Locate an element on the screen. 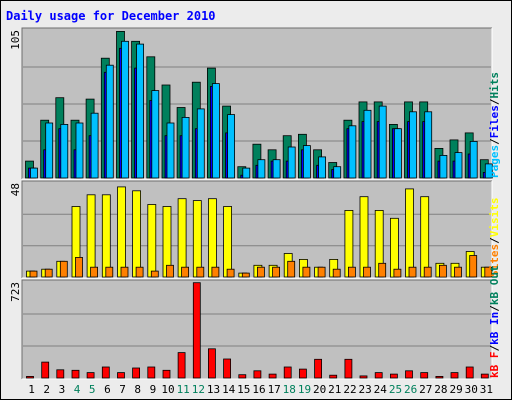 This screenshot has width=512, height=400. x-tick-label: 26 is located at coordinates (410, 389).